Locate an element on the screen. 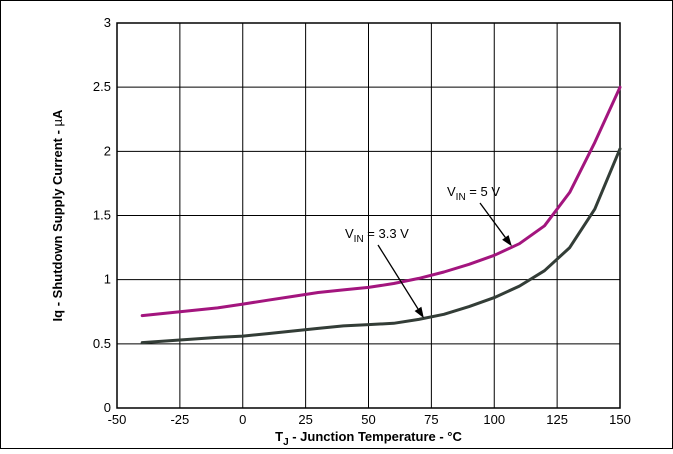 This screenshot has width=673, height=454. annotation-label: VIN = 3.3 V is located at coordinates (377, 235).